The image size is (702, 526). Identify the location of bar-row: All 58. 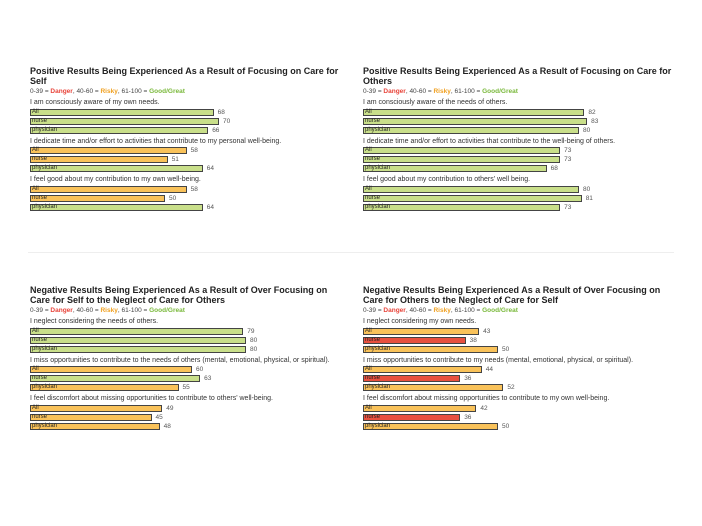
(187, 151).